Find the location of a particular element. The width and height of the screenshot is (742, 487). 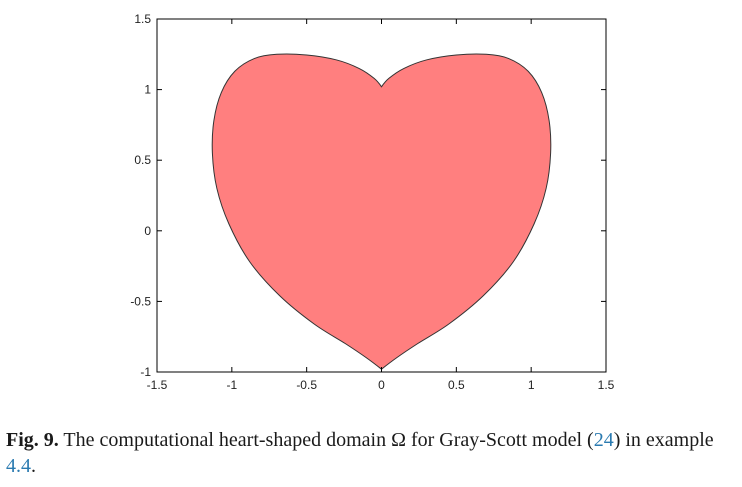

y-tick-label: 0 is located at coordinates (147, 231).